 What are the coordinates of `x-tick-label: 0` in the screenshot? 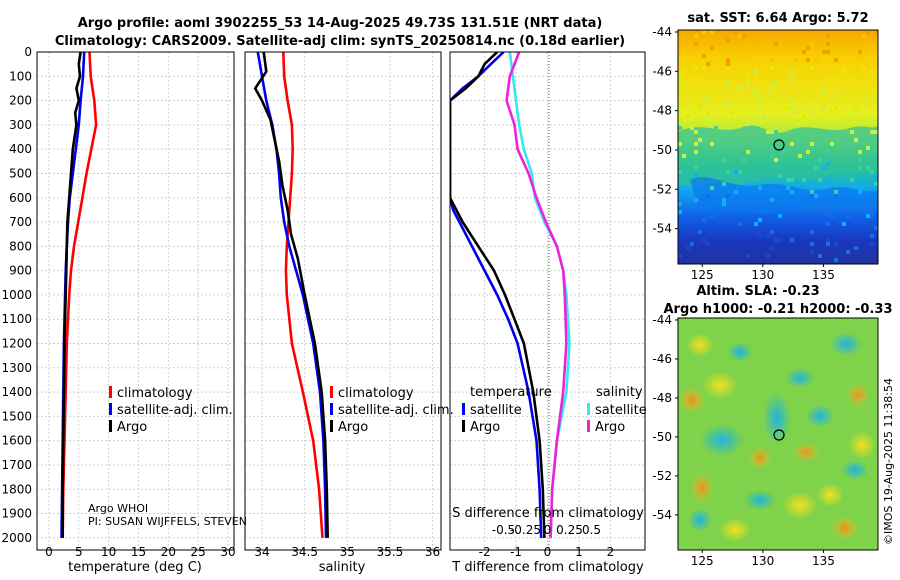 It's located at (548, 552).